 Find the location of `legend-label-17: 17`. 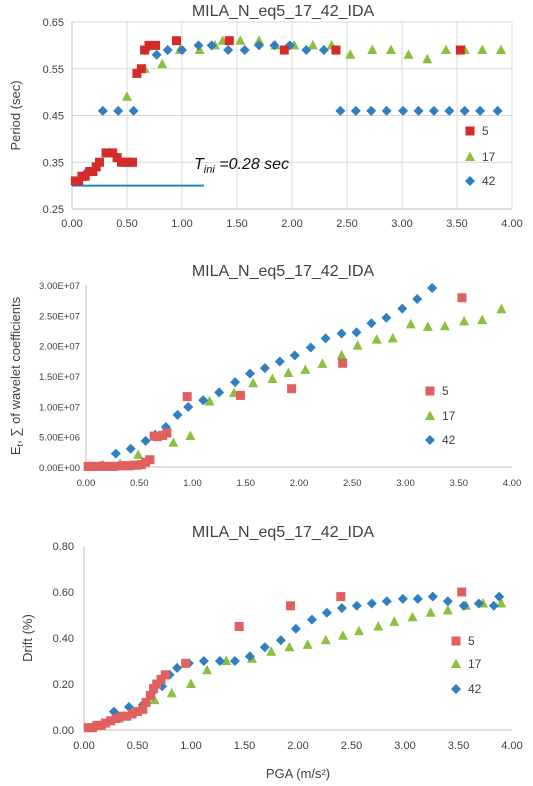

legend-label-17: 17 is located at coordinates (475, 664).